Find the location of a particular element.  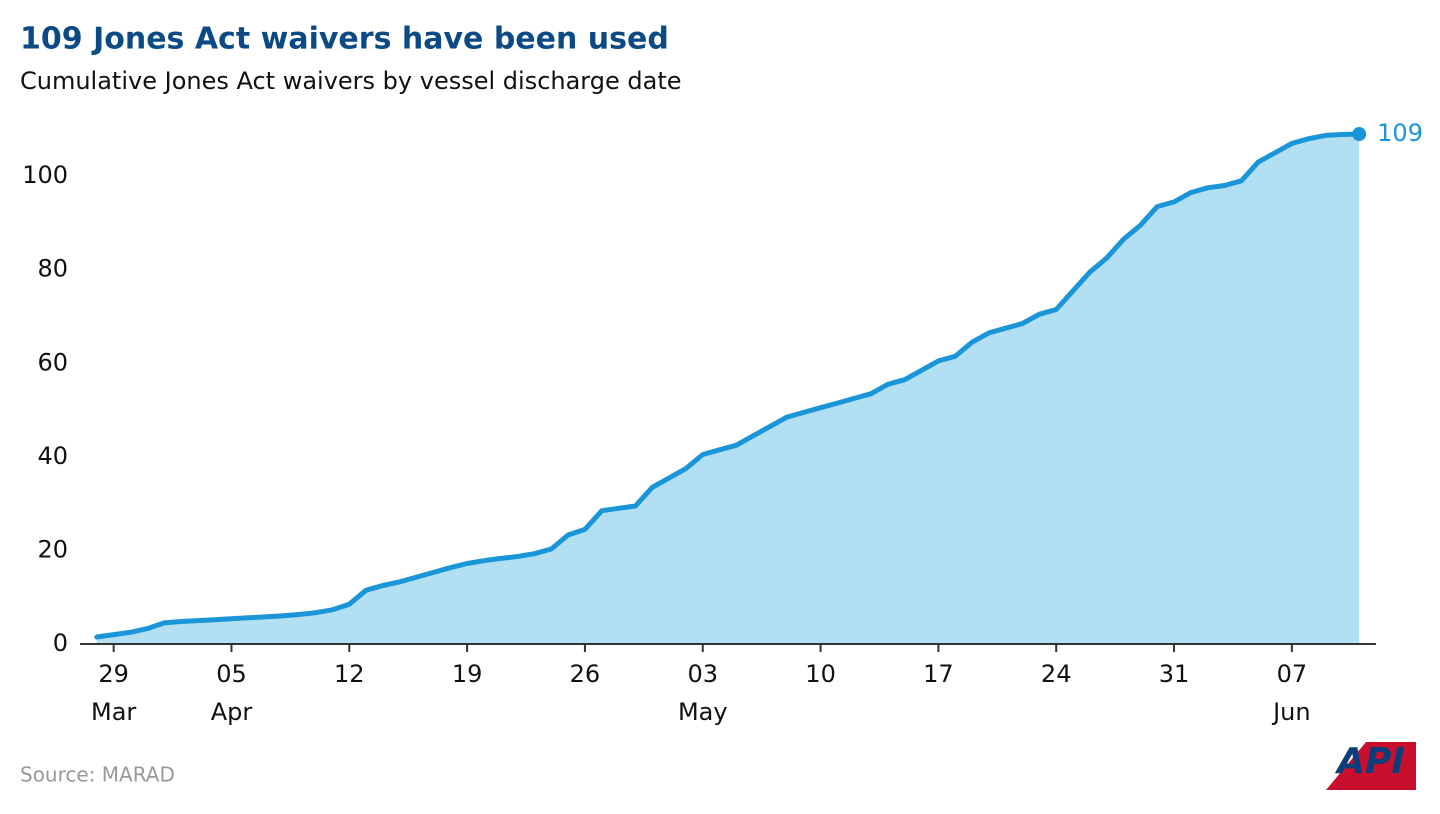

x-tick-label: 07 is located at coordinates (1292, 674).